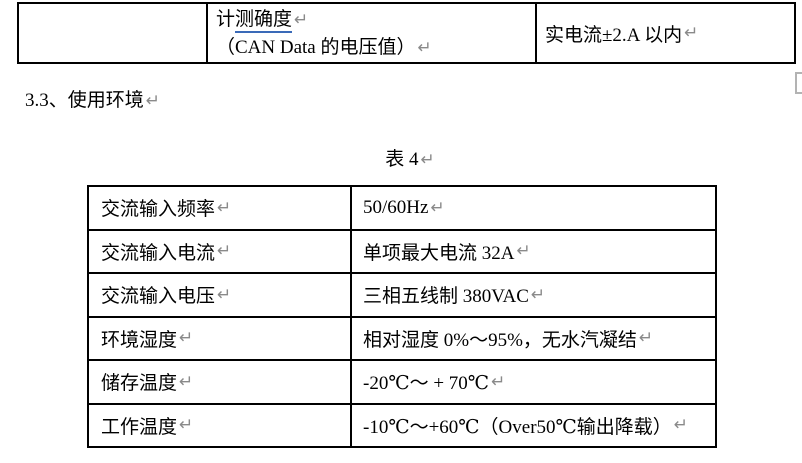  I want to click on env-value-cell: -10℃～+60℃（Over50℃输出降载） ↵, so click(533, 426).